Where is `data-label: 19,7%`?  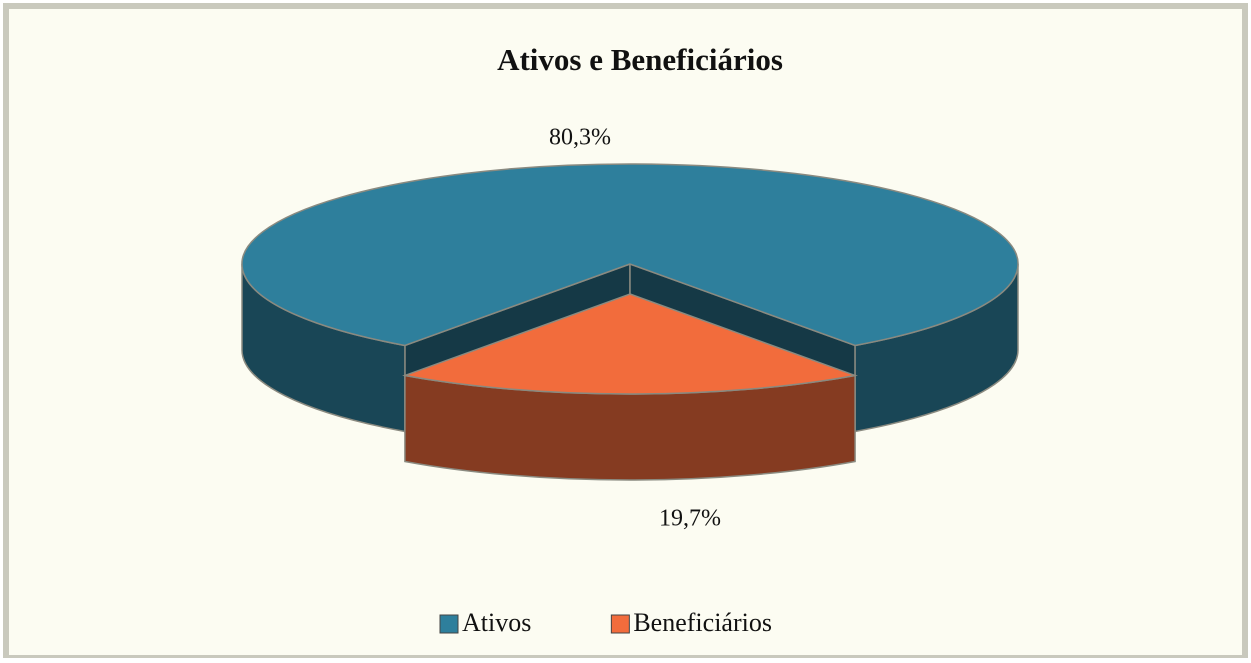
data-label: 19,7% is located at coordinates (690, 519).